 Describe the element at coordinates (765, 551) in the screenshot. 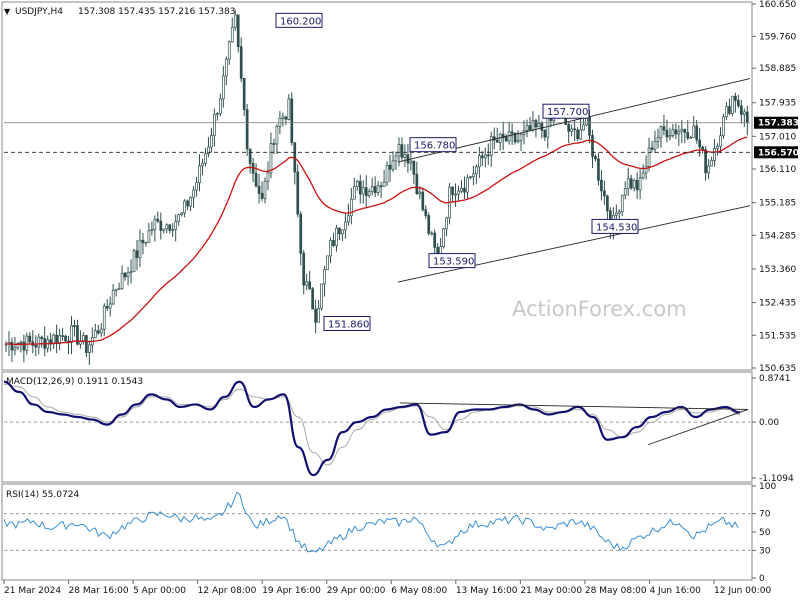

I see `rsi-axis-label: 30` at that location.